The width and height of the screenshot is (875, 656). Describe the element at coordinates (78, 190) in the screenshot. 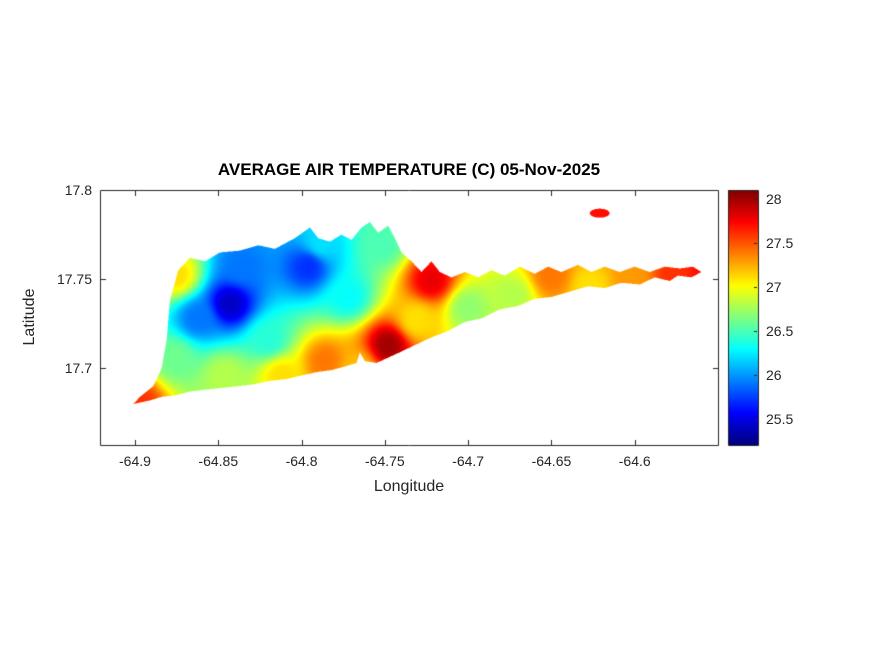

I see `y-tick-label: 17.8` at that location.